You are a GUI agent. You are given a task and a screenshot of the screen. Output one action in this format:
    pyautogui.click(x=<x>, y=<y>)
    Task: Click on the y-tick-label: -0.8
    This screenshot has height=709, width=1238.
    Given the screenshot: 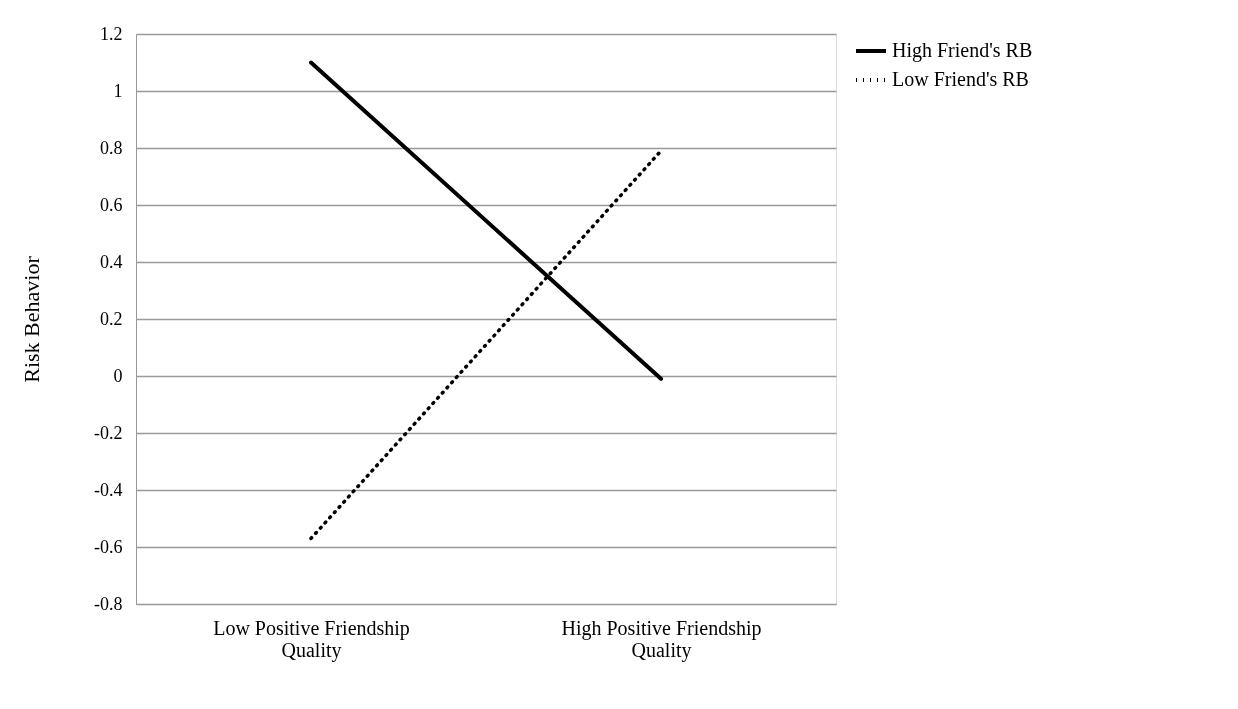 What is the action you would take?
    pyautogui.click(x=108, y=603)
    